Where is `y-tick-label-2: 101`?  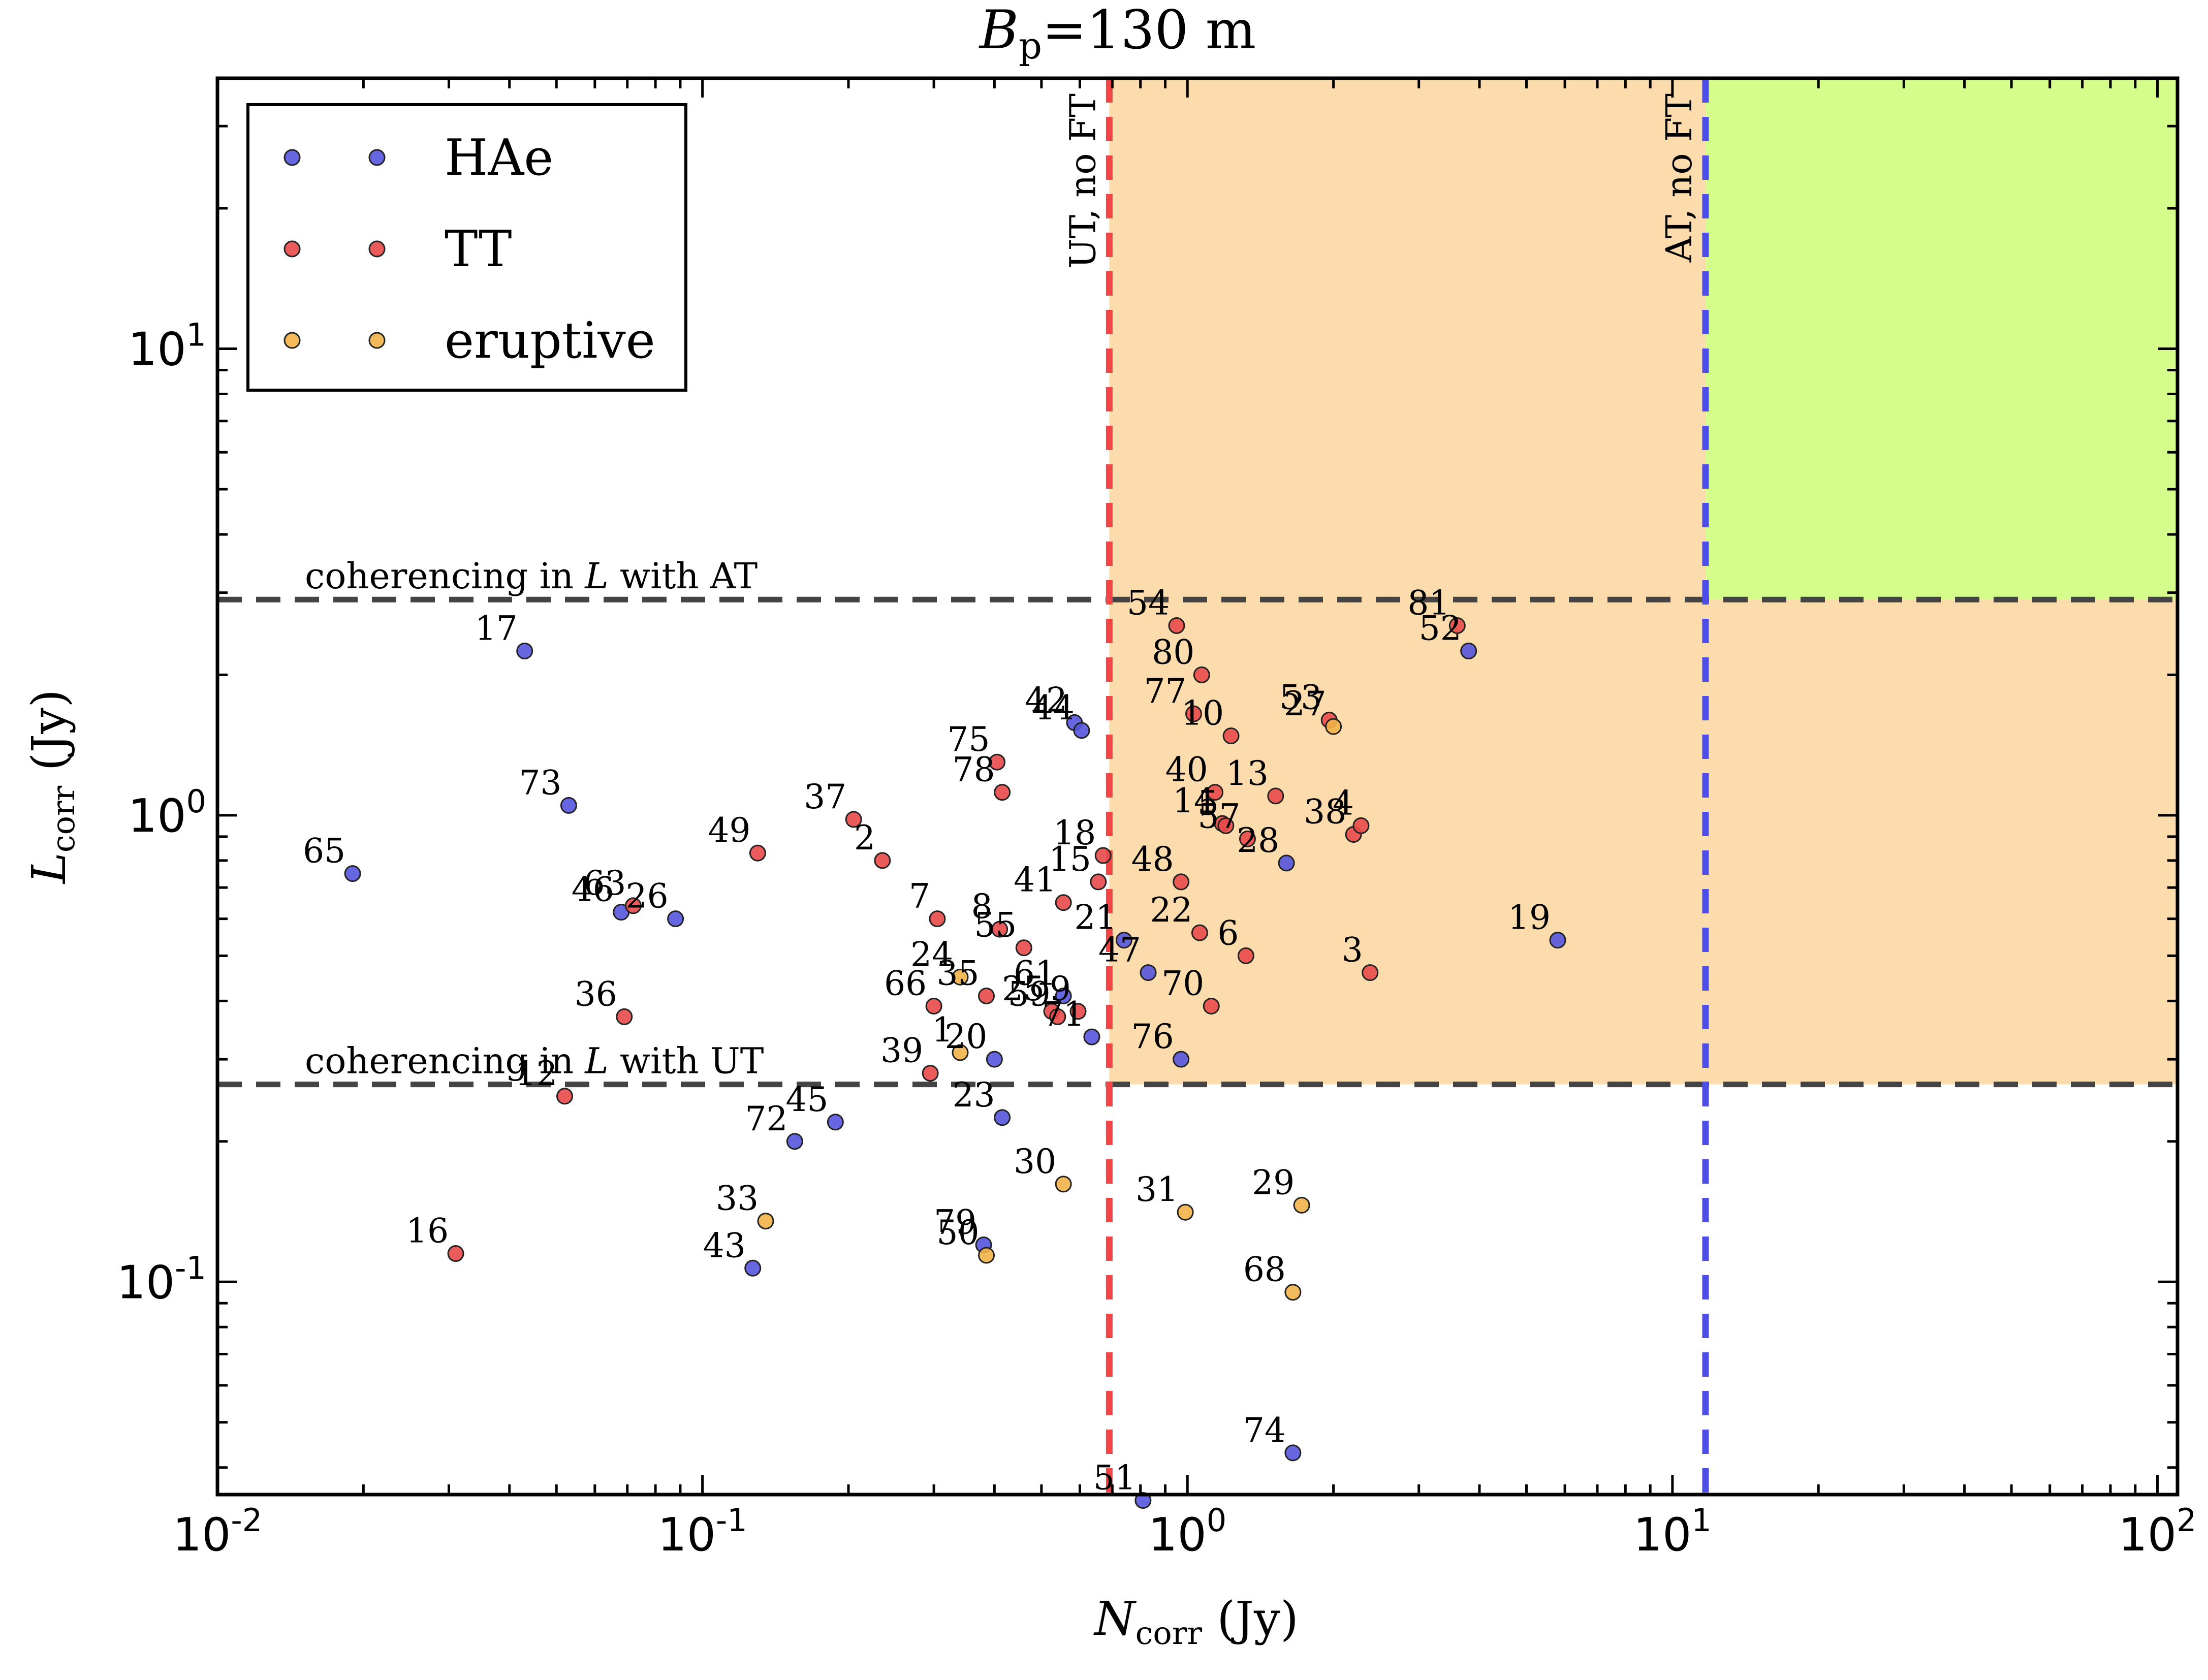
y-tick-label-2: 101 is located at coordinates (167, 346).